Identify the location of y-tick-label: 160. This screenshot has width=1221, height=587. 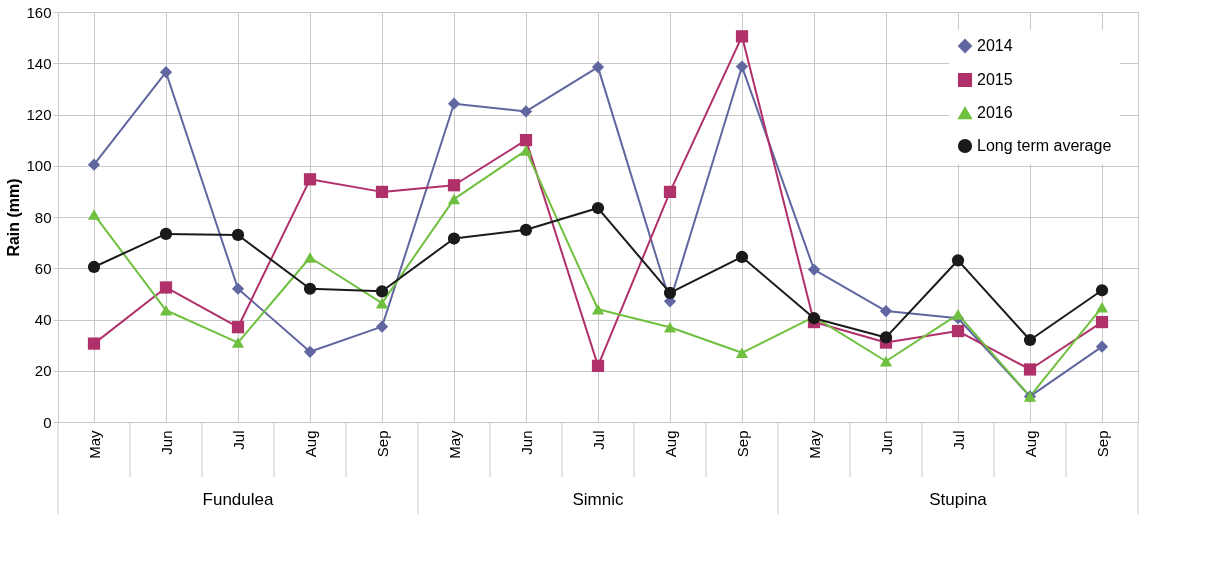
(39, 12).